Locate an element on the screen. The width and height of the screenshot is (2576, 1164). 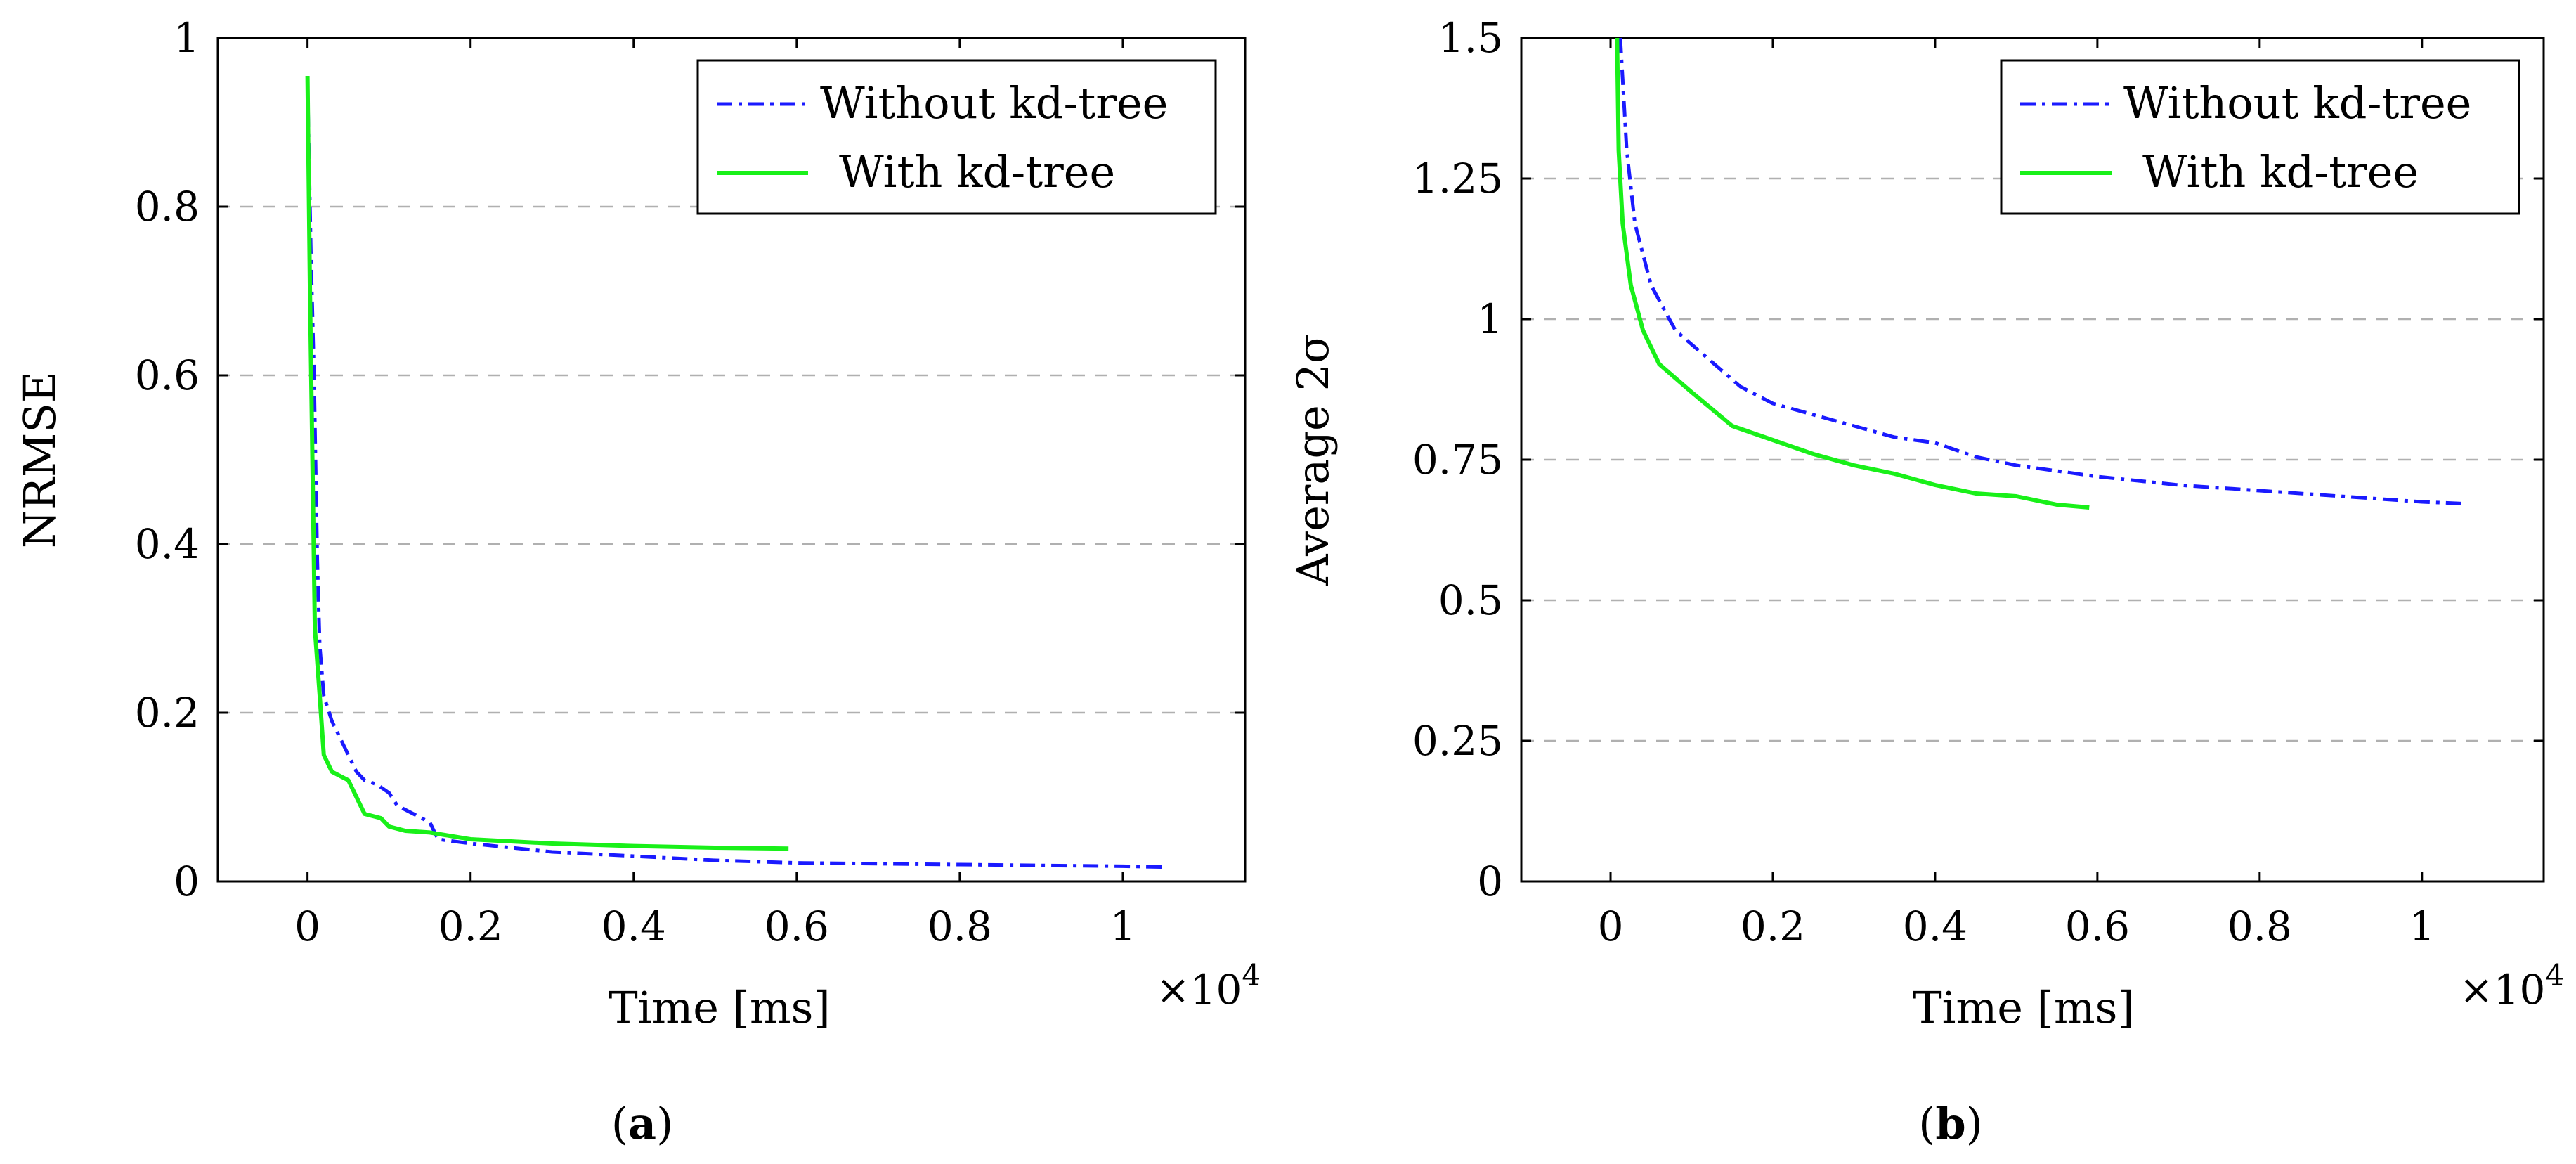
y-tick-label: 1.5 is located at coordinates (1470, 38).